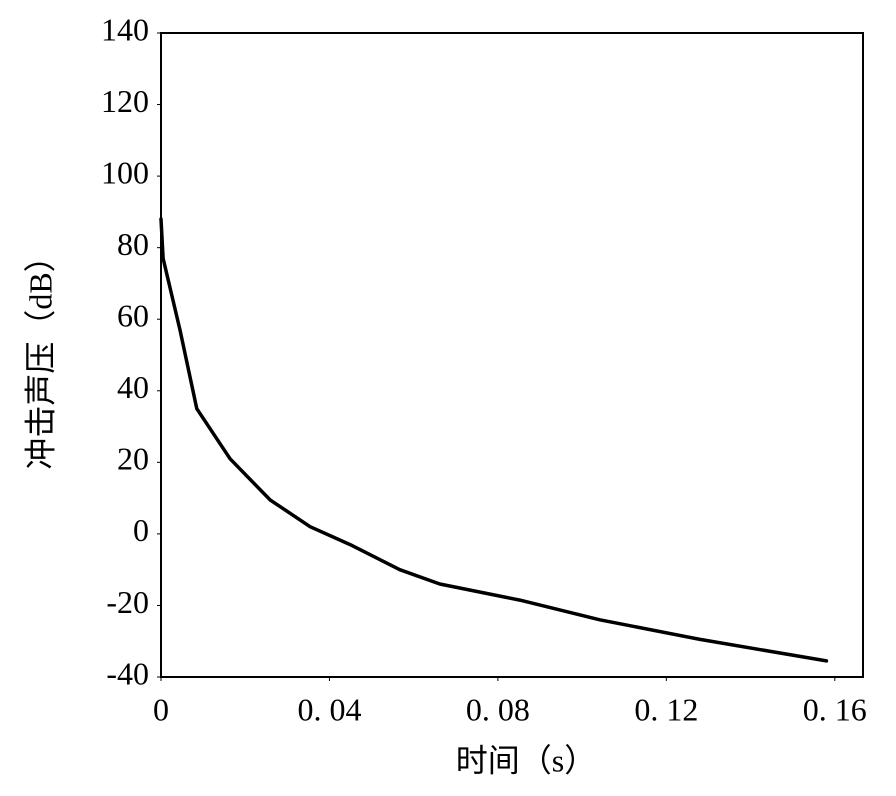 Image resolution: width=896 pixels, height=796 pixels. What do you see at coordinates (127, 673) in the screenshot?
I see `y-tick-label: -40` at bounding box center [127, 673].